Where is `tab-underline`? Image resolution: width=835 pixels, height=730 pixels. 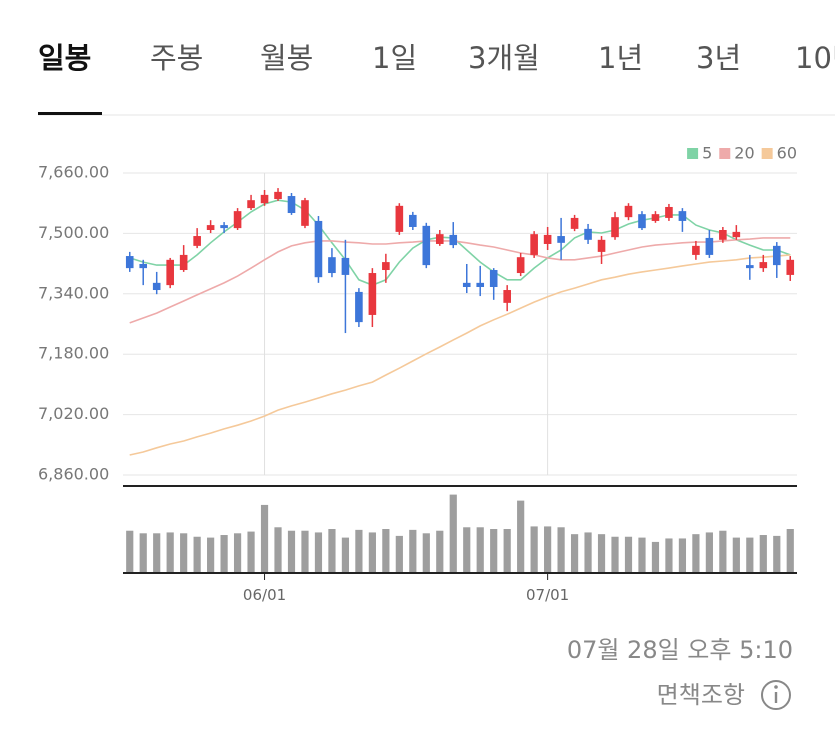 tab-underline is located at coordinates (70, 113).